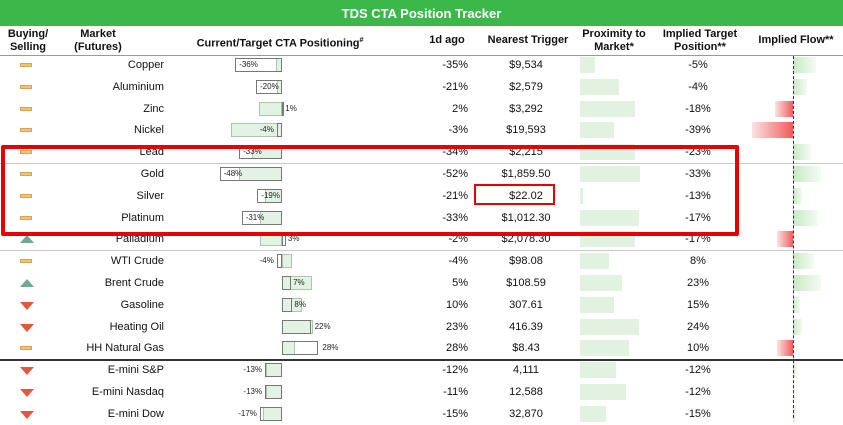 The height and width of the screenshot is (425, 843). What do you see at coordinates (421, 239) in the screenshot?
I see `table-row: Palladium 3% -2% $2,078.30 -17%` at bounding box center [421, 239].